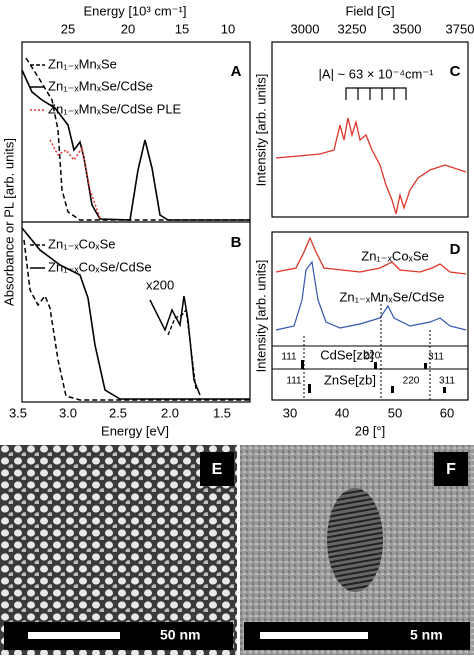 The image size is (474, 660). I want to click on scale-label: 5 nm, so click(426, 635).